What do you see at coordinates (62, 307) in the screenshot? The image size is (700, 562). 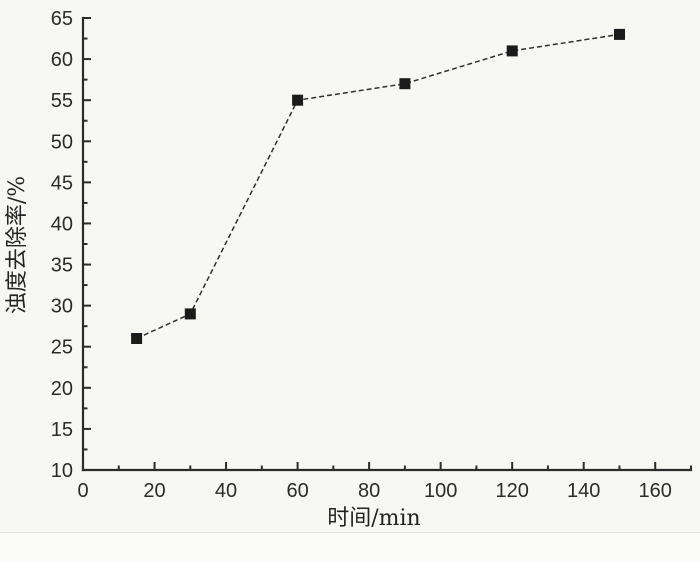 I see `y-tick-label: 30` at bounding box center [62, 307].